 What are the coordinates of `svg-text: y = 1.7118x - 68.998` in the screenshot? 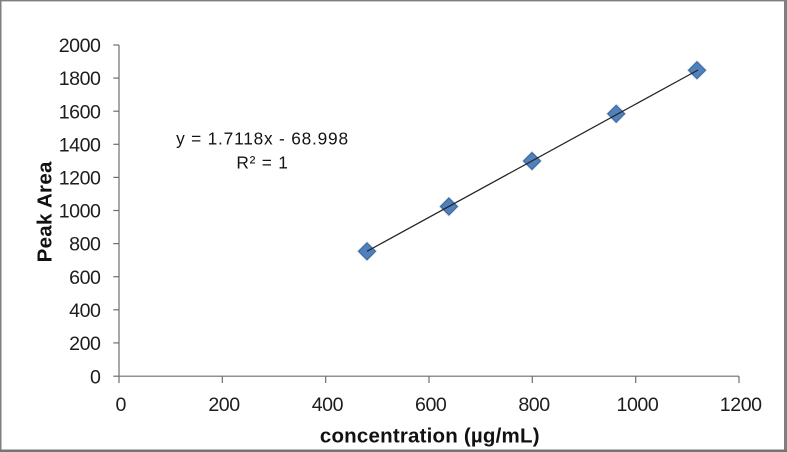 It's located at (262, 139).